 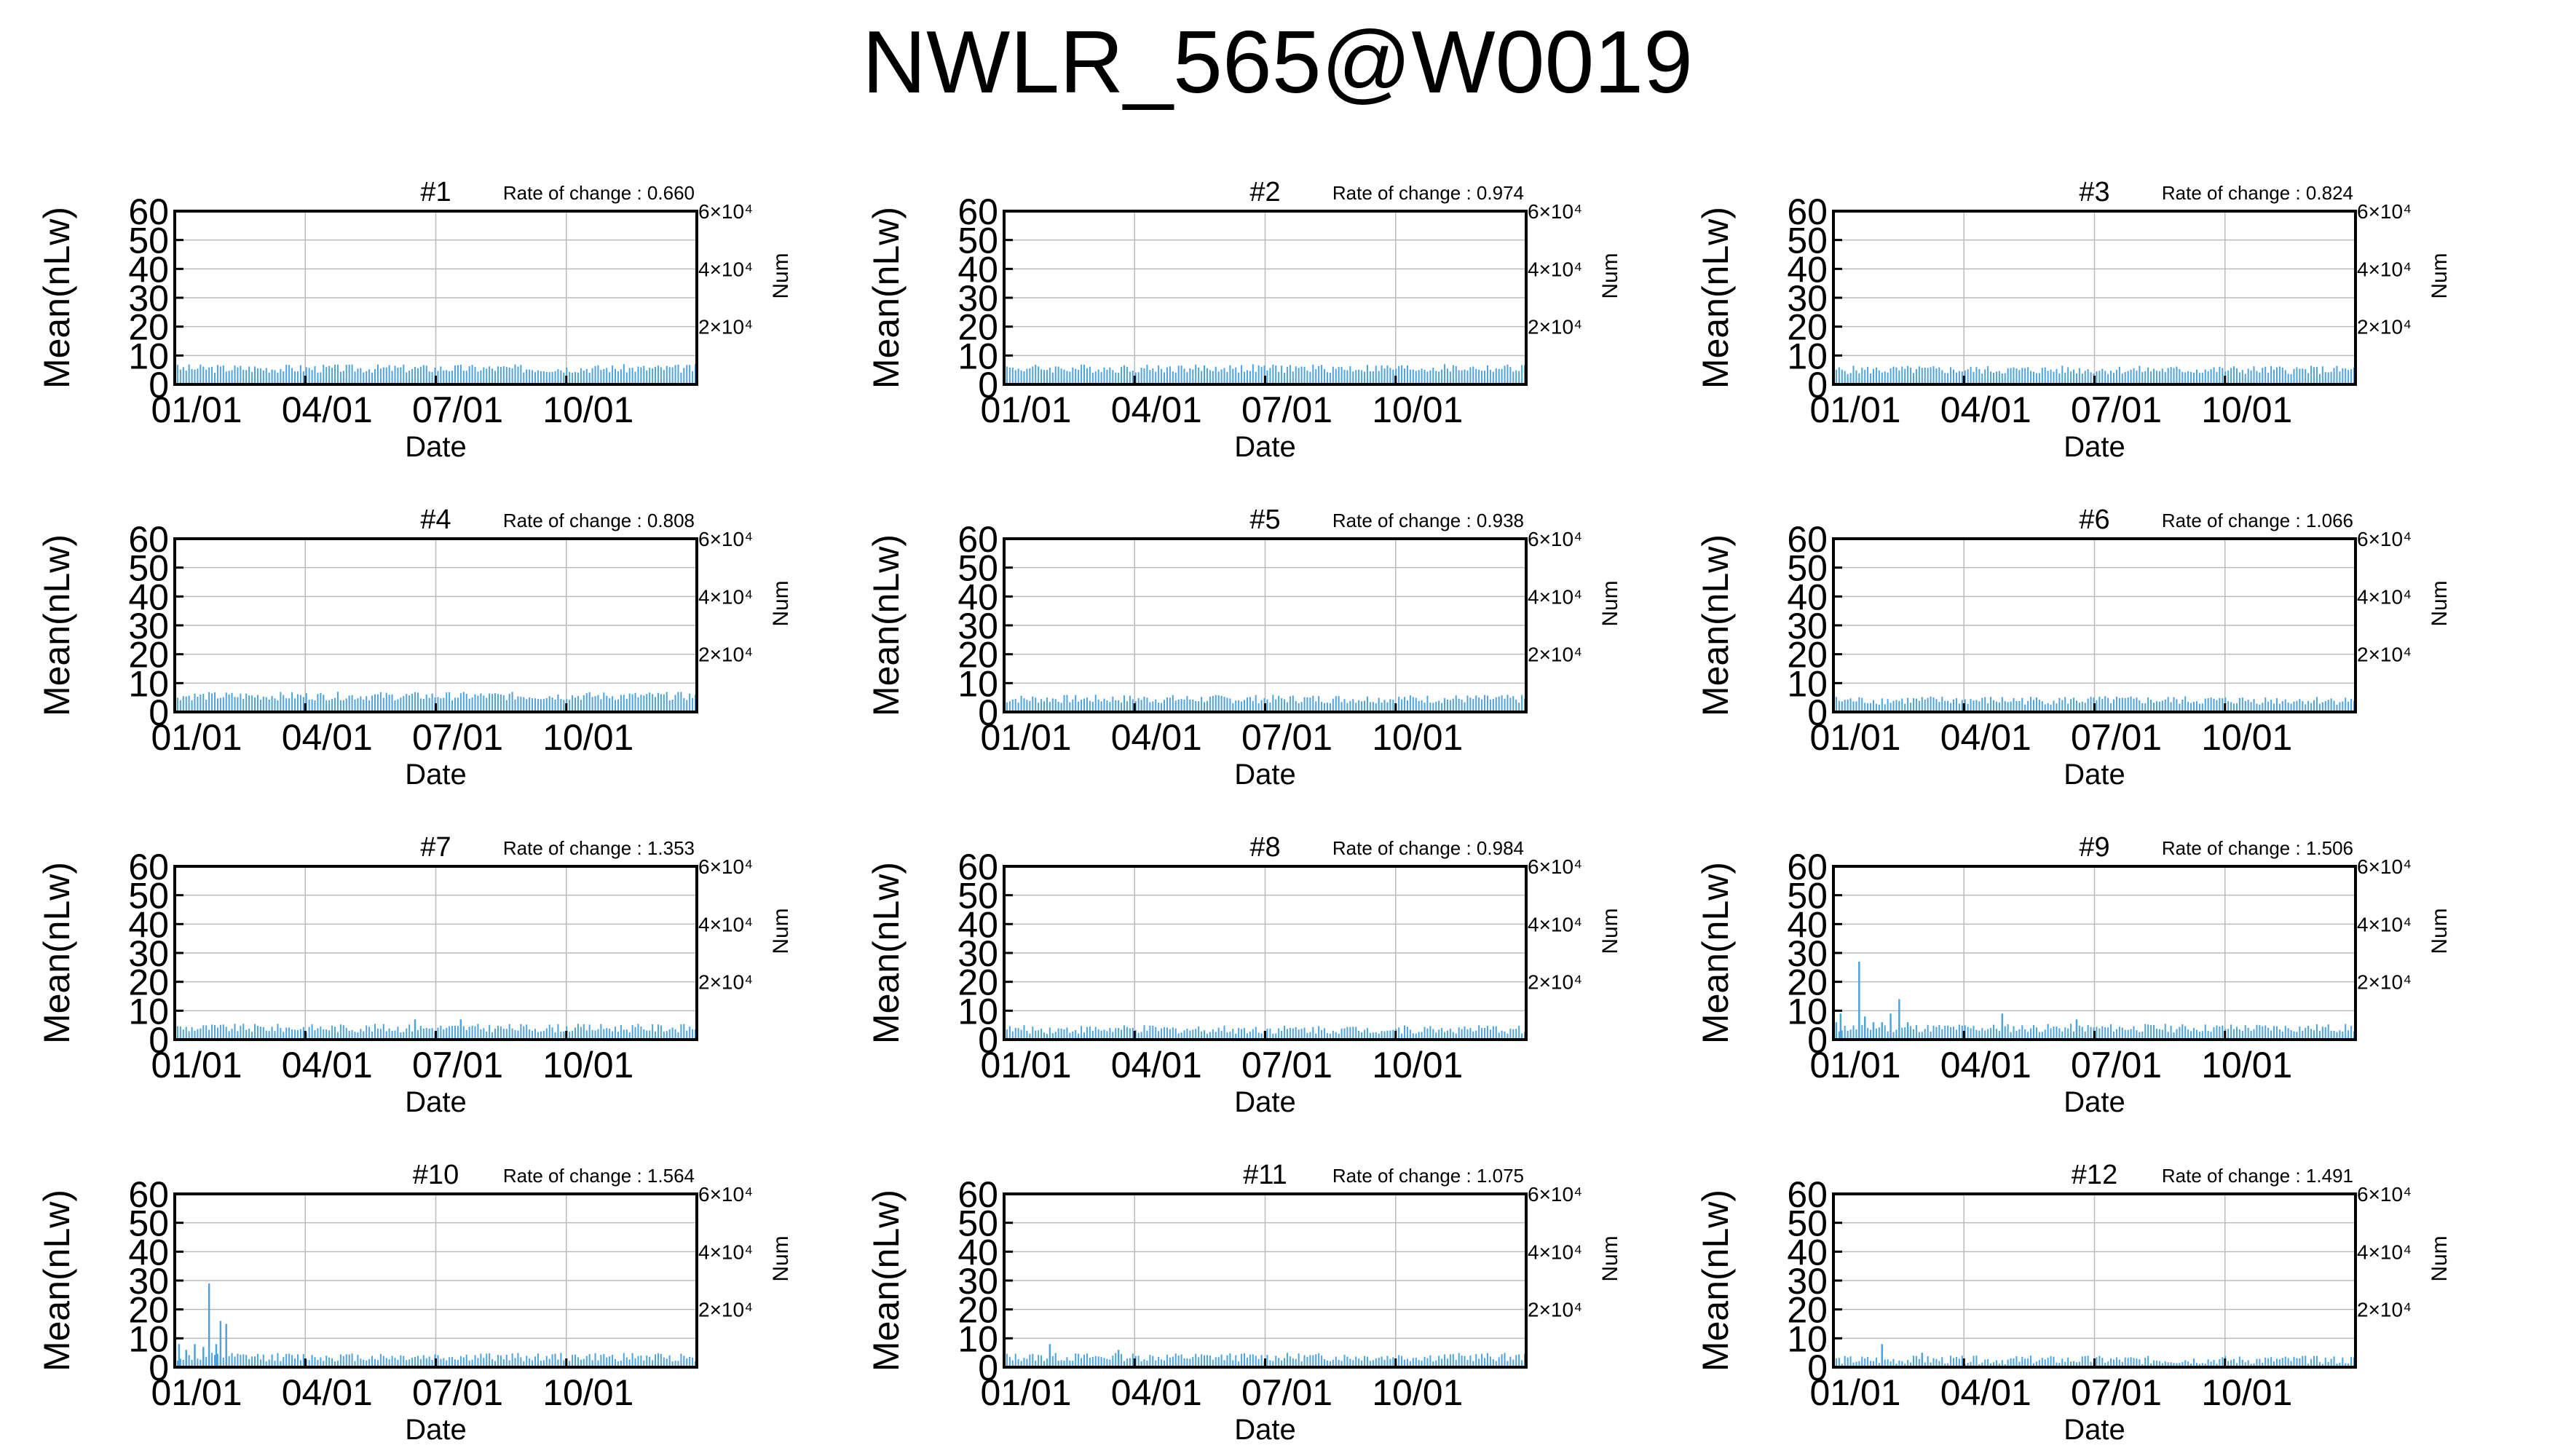 I want to click on subplot-title: #12, so click(x=2094, y=1175).